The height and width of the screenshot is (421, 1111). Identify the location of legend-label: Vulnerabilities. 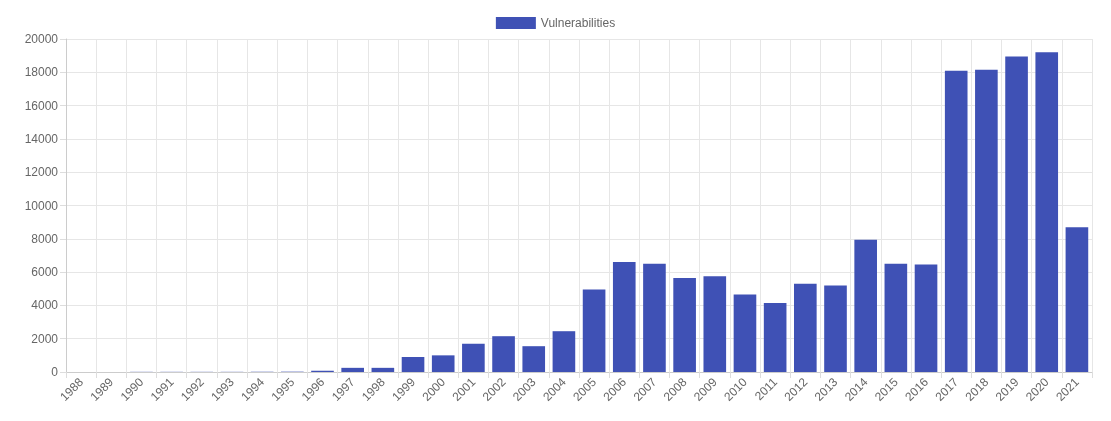
(578, 23).